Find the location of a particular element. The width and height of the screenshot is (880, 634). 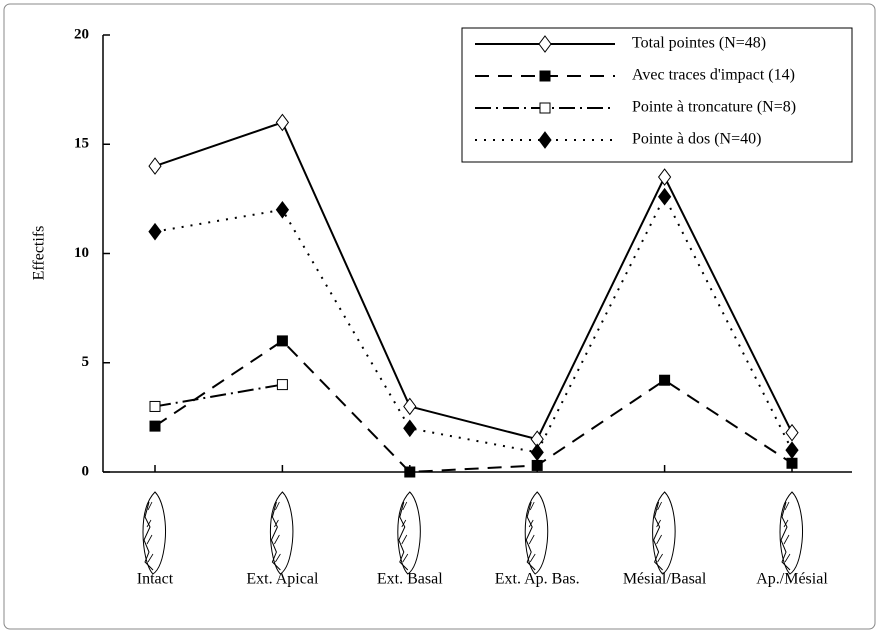

y-tick-label: 20 is located at coordinates (81, 34).